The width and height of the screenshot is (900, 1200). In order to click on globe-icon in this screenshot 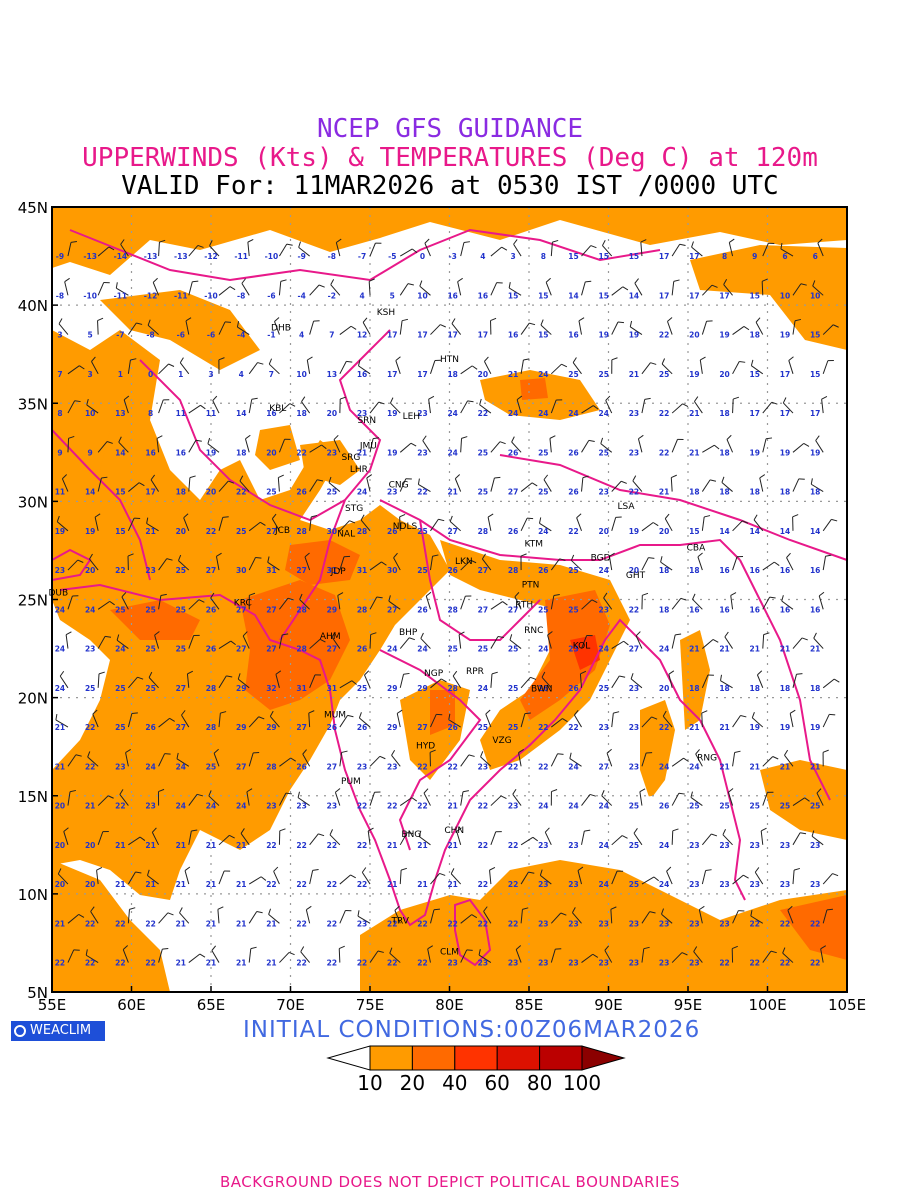, I will do `click(20, 1031)`.